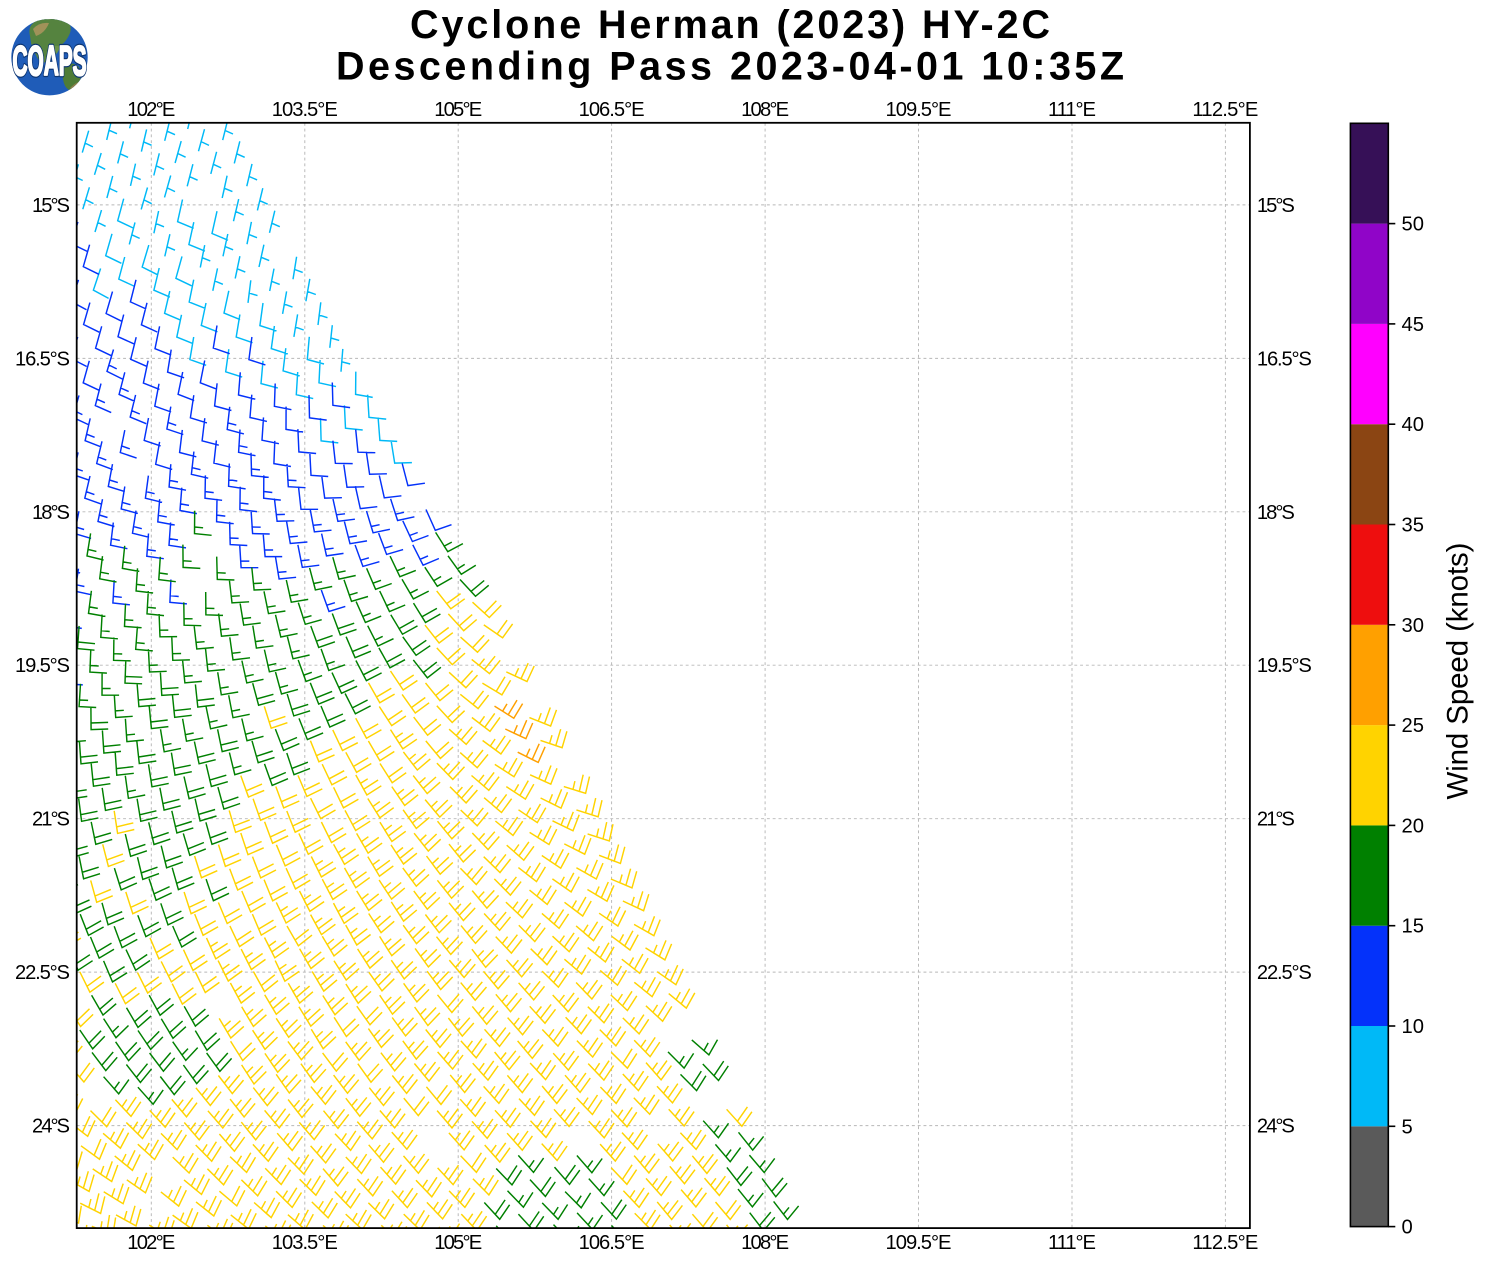 The height and width of the screenshot is (1264, 1487). Describe the element at coordinates (1413, 826) in the screenshot. I see `svg-text: 20` at that location.